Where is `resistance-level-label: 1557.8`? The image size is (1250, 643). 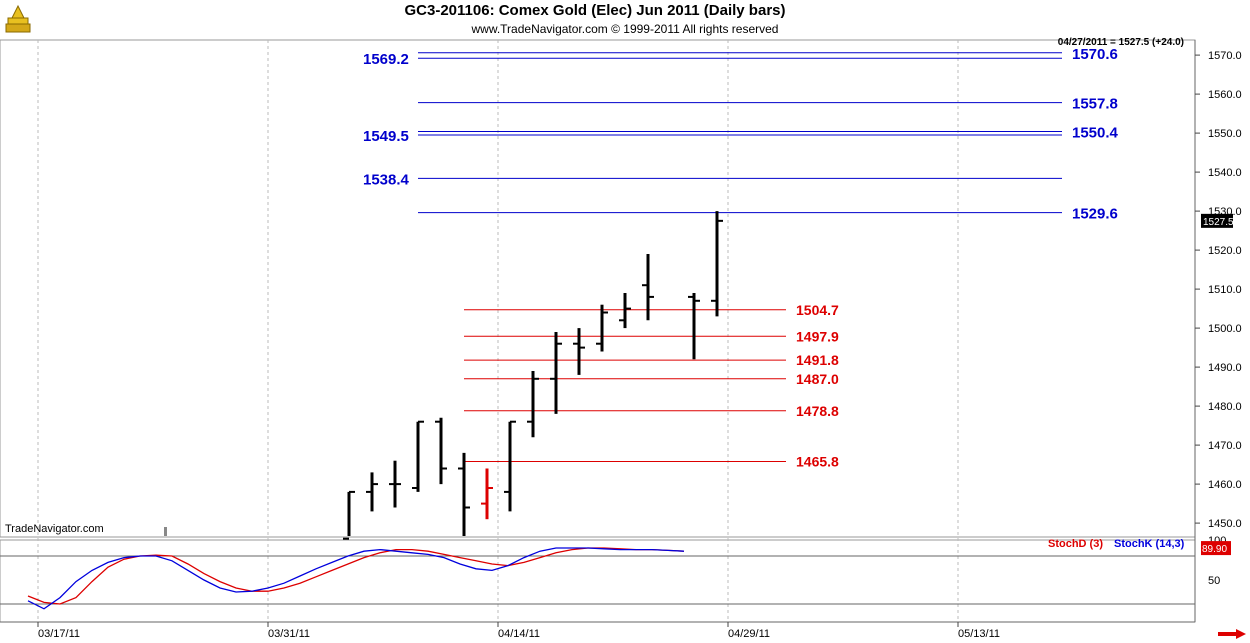 resistance-level-label: 1557.8 is located at coordinates (1095, 104).